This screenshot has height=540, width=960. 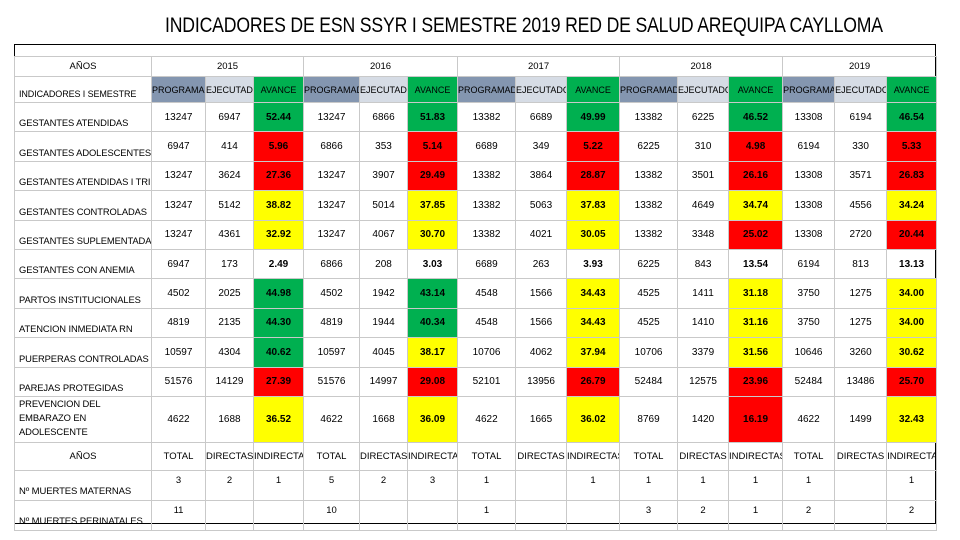 What do you see at coordinates (83, 264) in the screenshot?
I see `indicator-label: GESTANTES CON ANEMIA` at bounding box center [83, 264].